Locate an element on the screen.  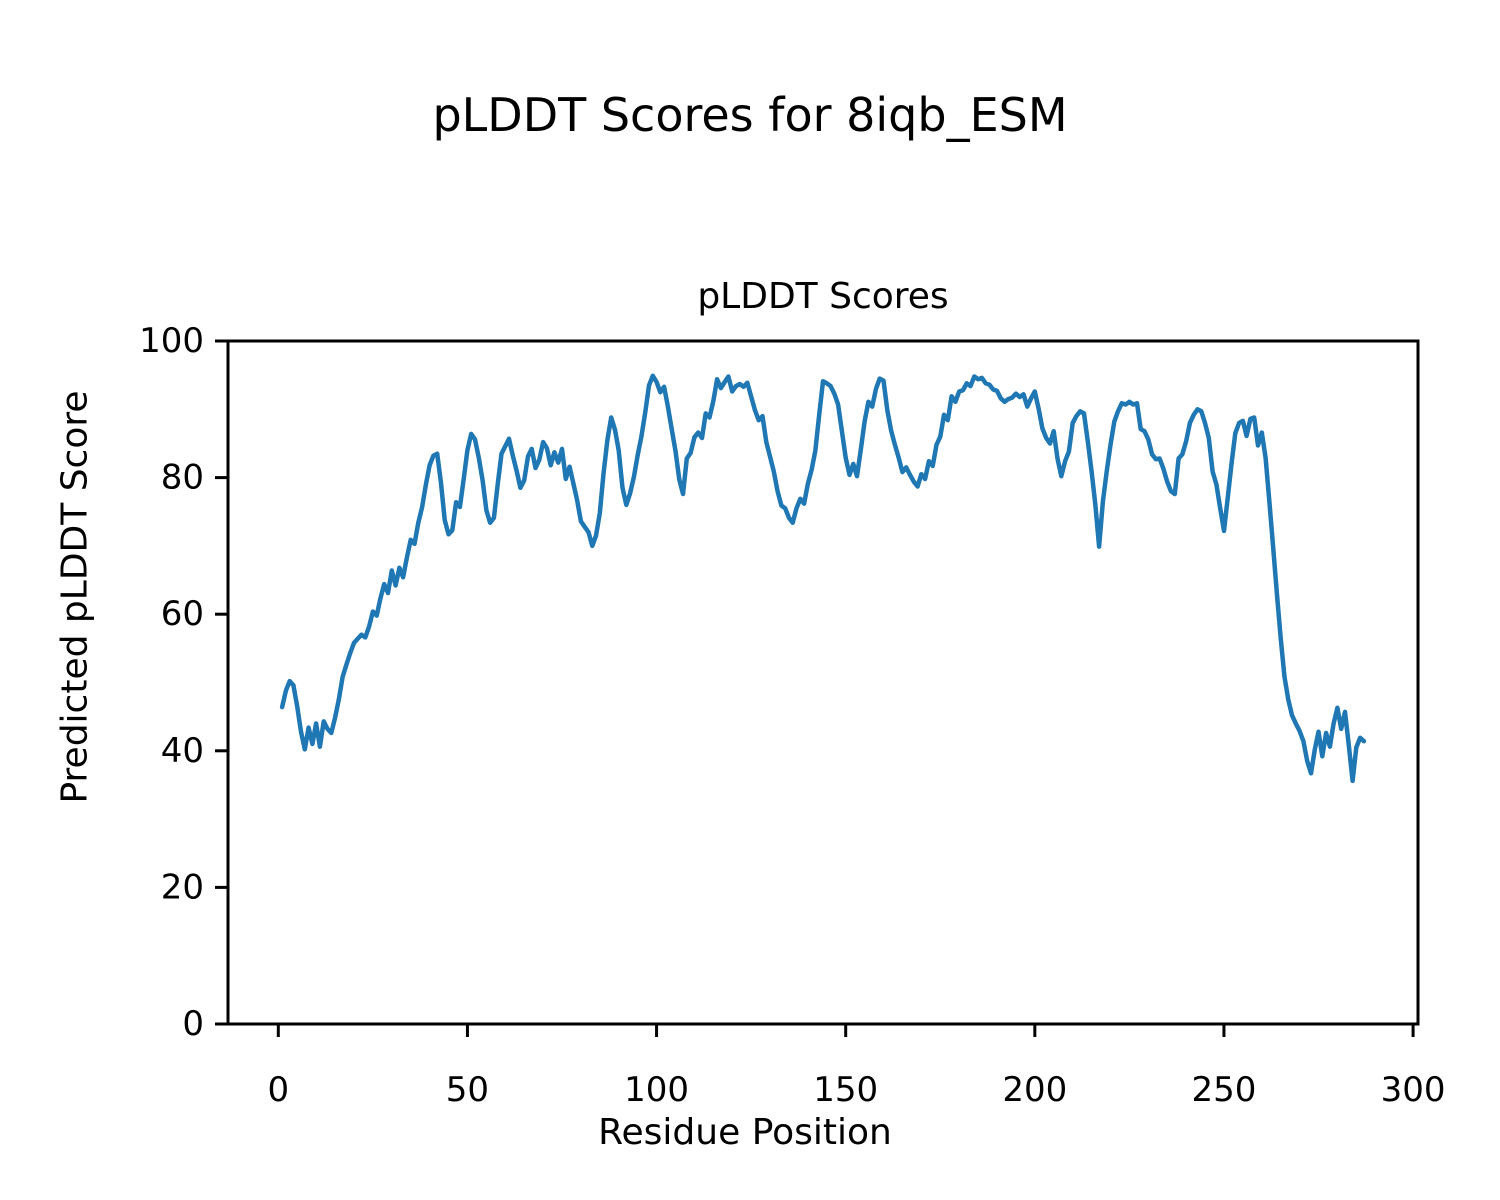
figure-title: pLDDT Scores for 8iqb_ESM is located at coordinates (750, 115).